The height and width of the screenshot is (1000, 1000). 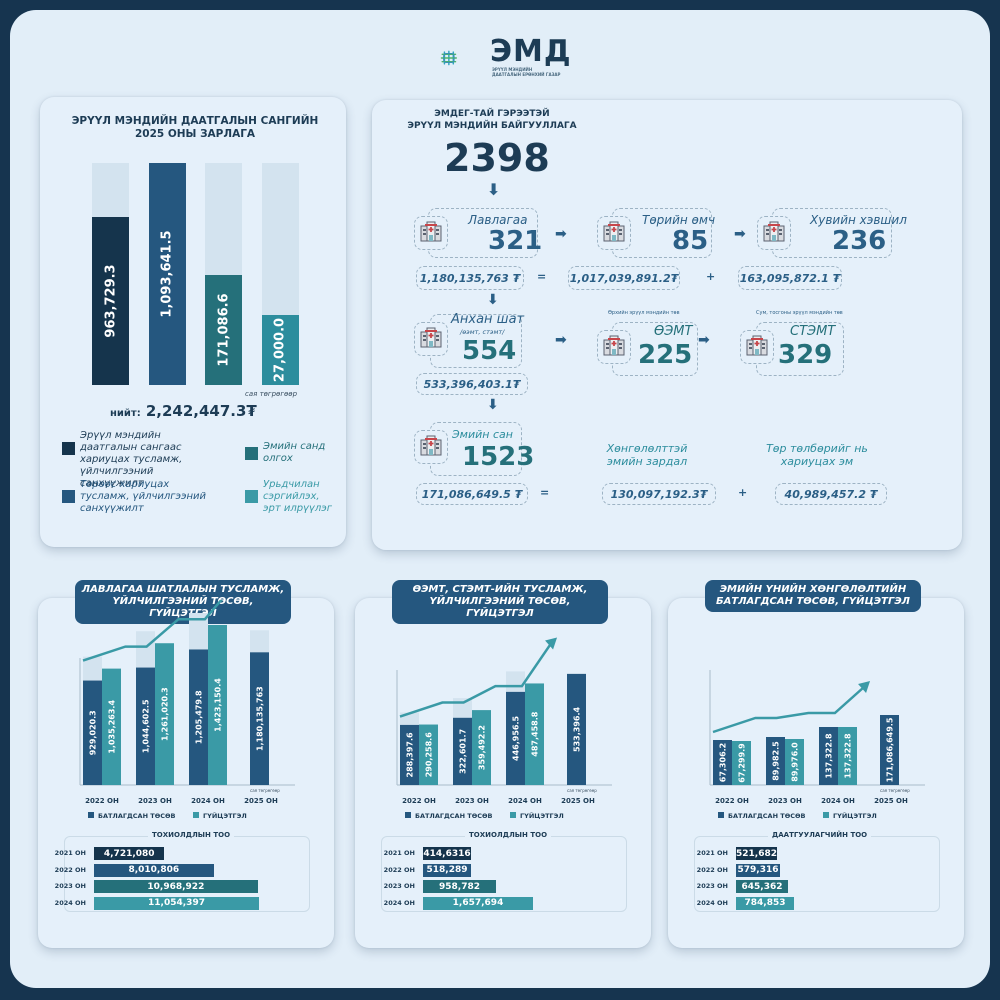 I want to click on expenditure-chart: 963,729.3 1,093,641.5 171,086.6 27,000.0, so click(x=197, y=274).